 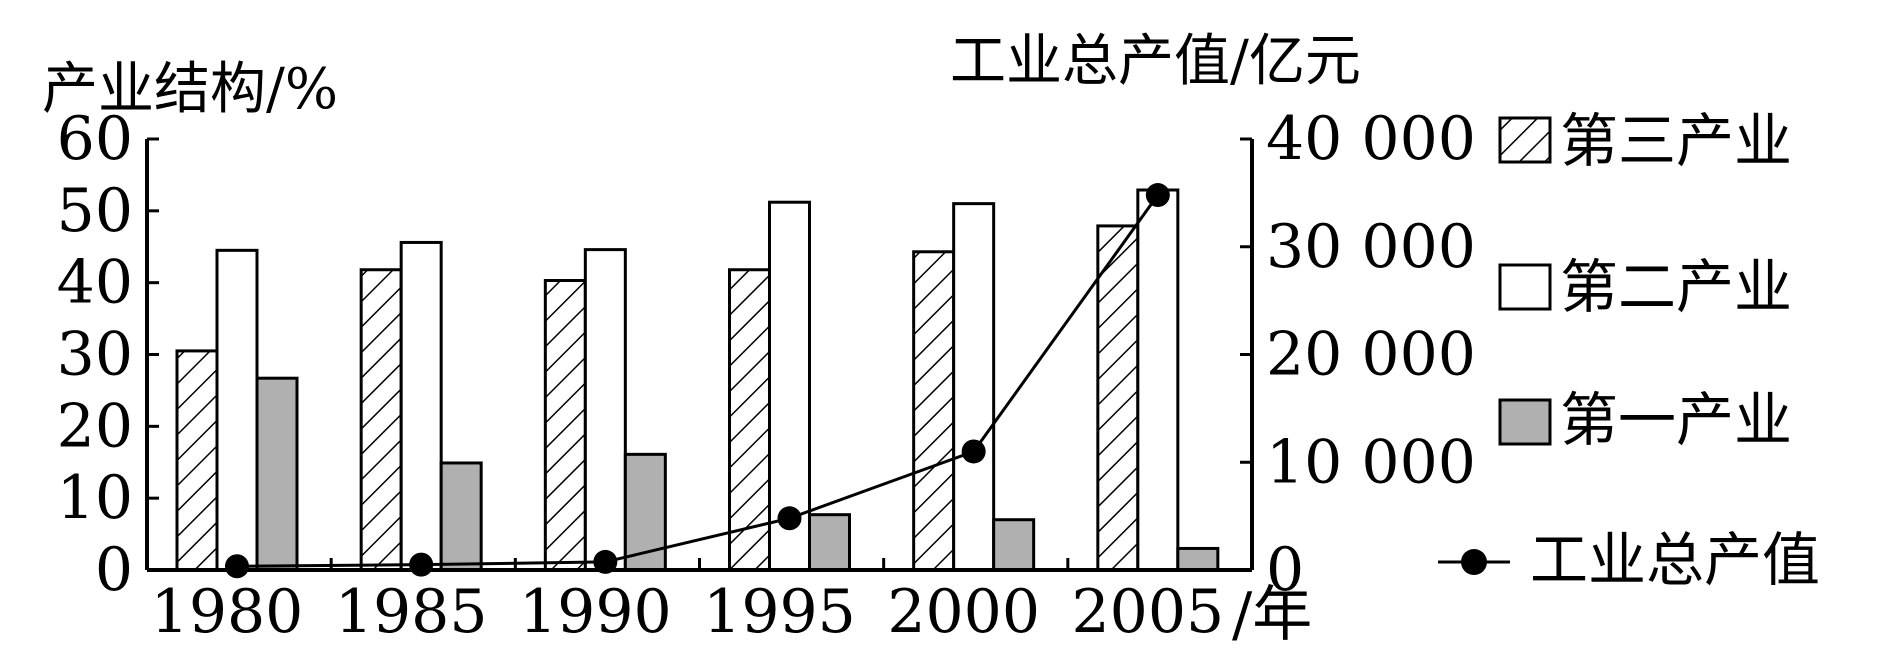 I want to click on bar-secondary-1985, so click(x=421, y=406).